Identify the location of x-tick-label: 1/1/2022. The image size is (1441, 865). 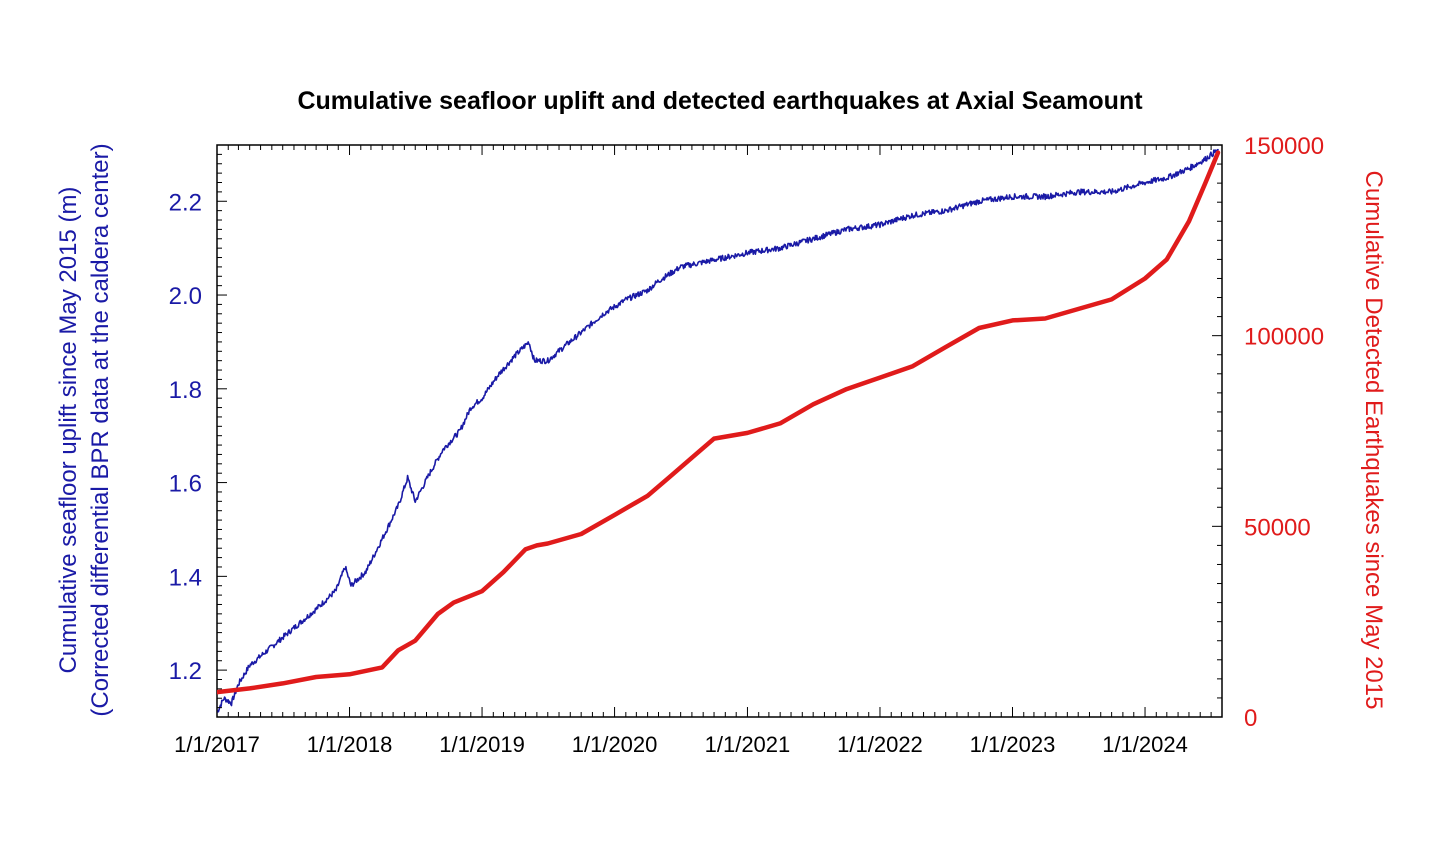
(880, 744).